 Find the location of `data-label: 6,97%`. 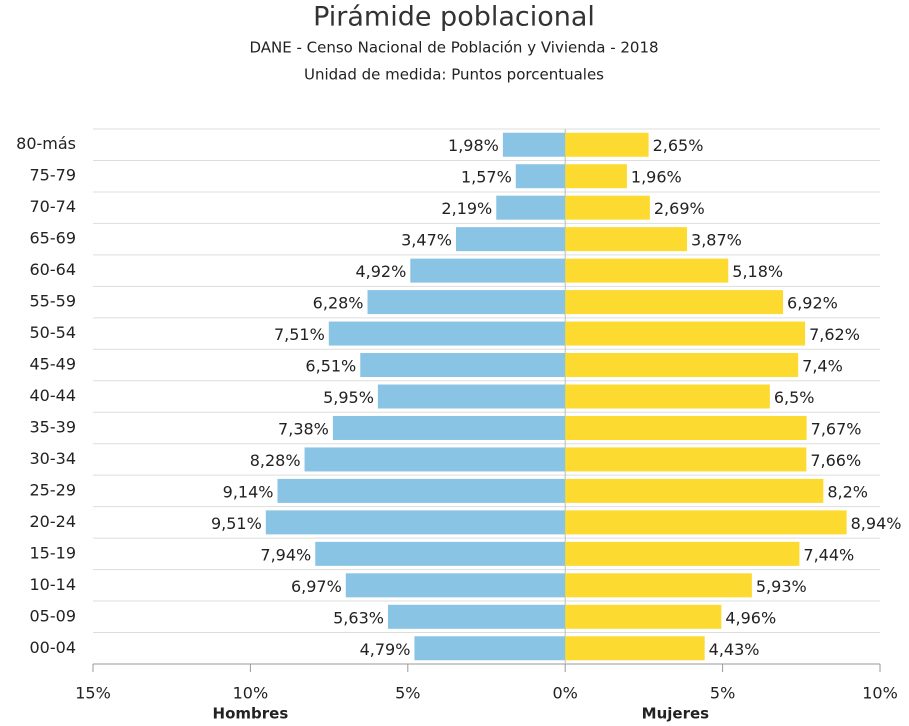

data-label: 6,97% is located at coordinates (316, 586).